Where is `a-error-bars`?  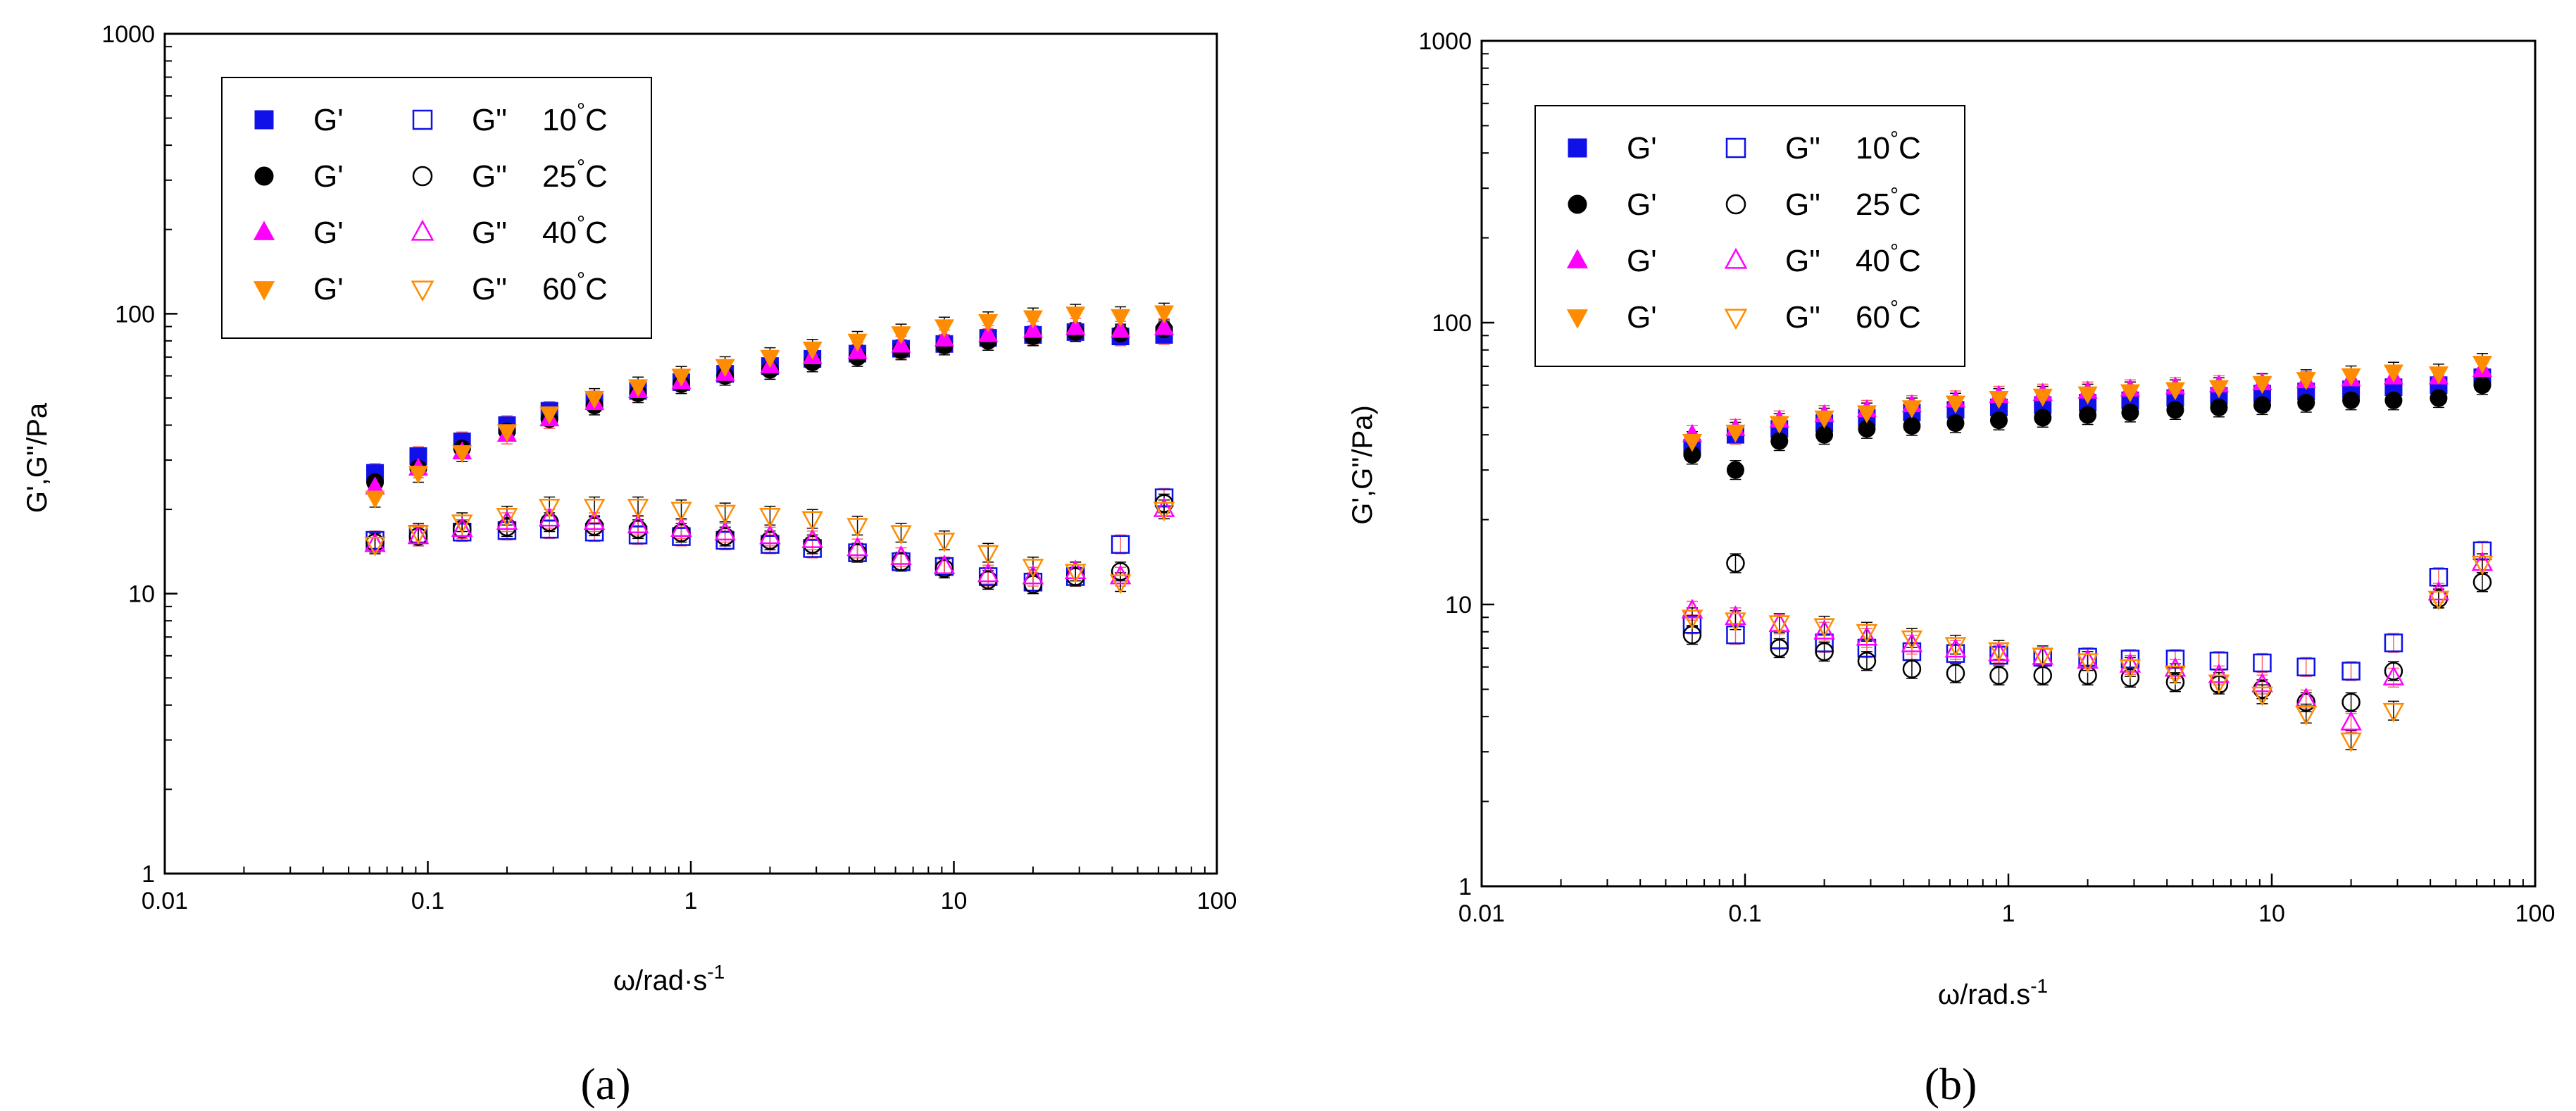 a-error-bars is located at coordinates (769, 449).